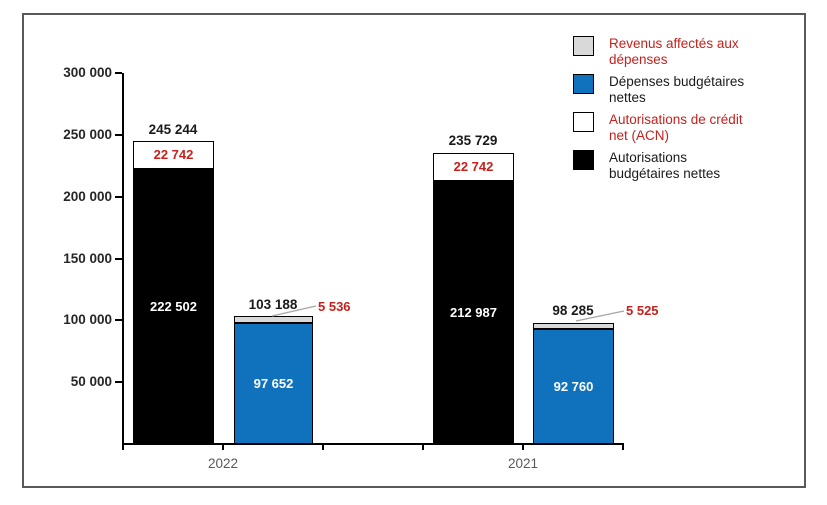  I want to click on y-axis-tick-label: 50 000, so click(91, 382).